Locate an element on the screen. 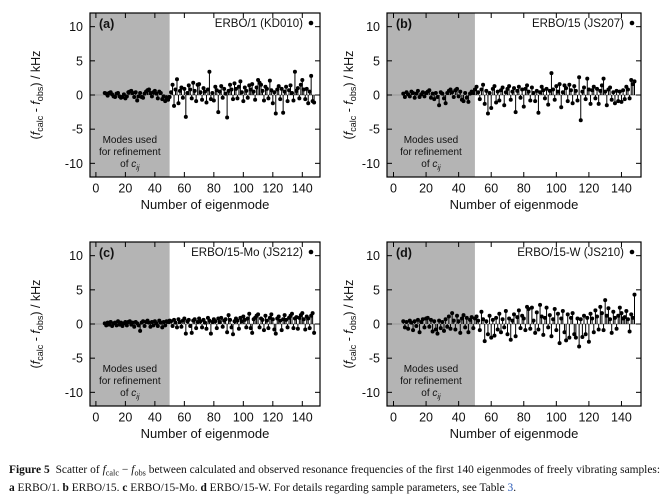 The width and height of the screenshot is (669, 495). y-tick-label: 0 is located at coordinates (376, 325).